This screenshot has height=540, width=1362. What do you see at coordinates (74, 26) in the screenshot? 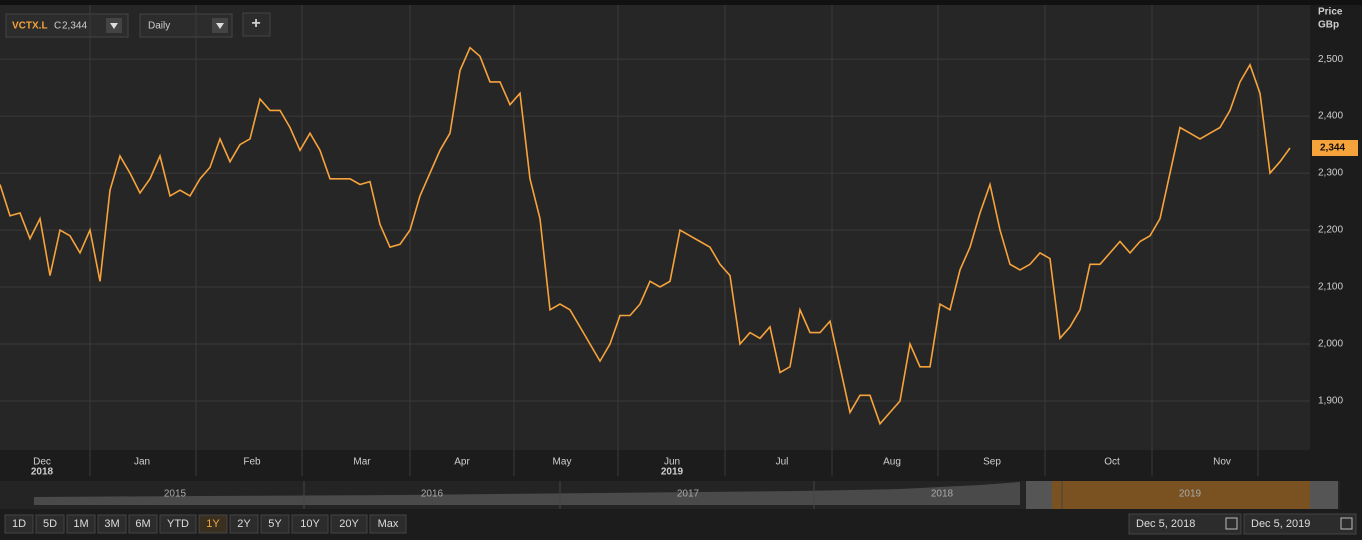
I see `close: 2,344` at bounding box center [74, 26].